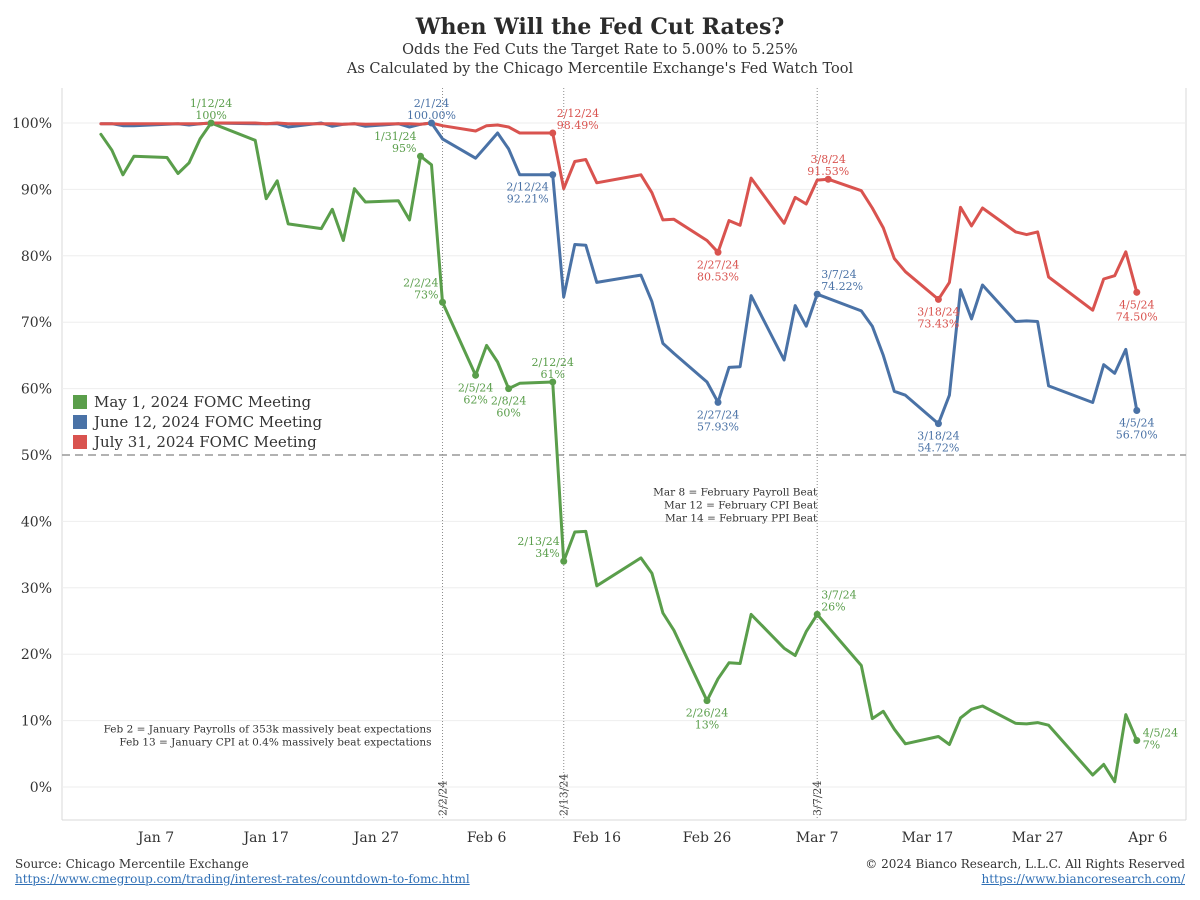 This screenshot has width=1200, height=900. Describe the element at coordinates (938, 323) in the screenshot. I see `point-label-value: 73.43%` at that location.